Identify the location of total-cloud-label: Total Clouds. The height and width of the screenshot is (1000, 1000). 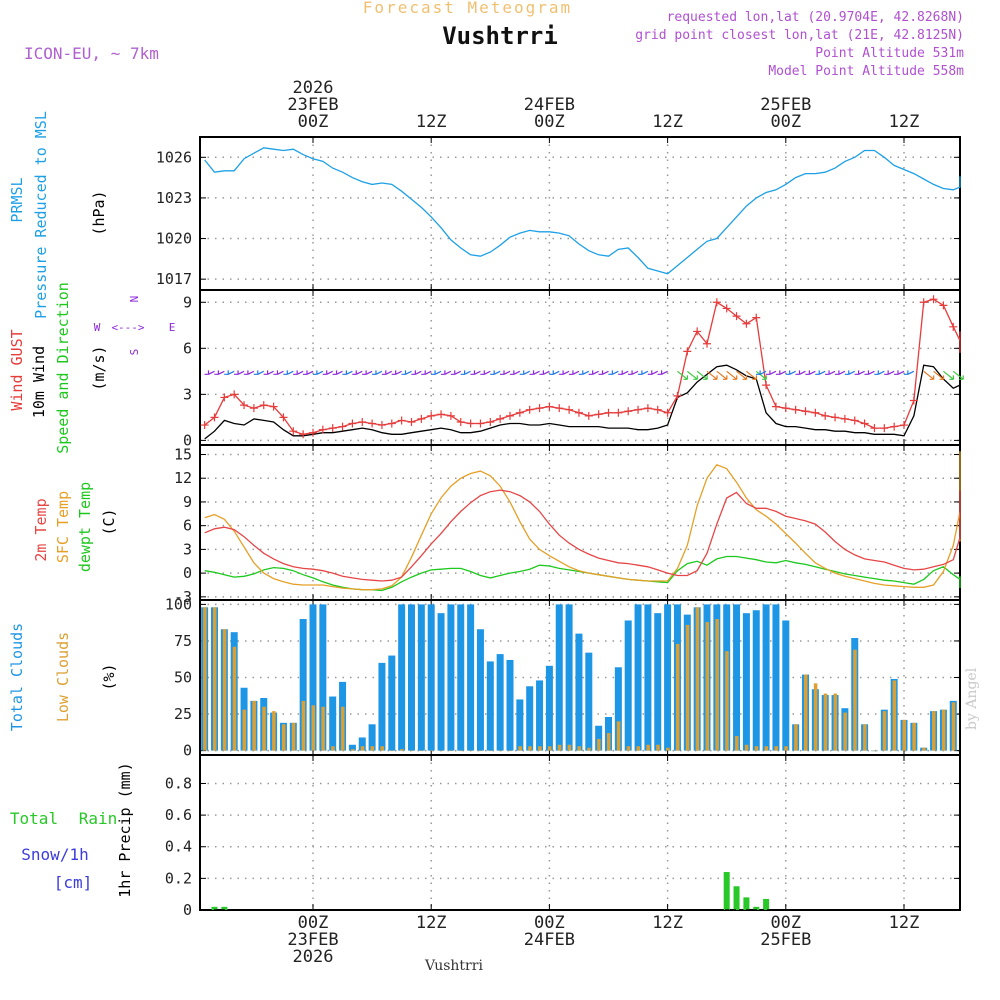
(17, 677).